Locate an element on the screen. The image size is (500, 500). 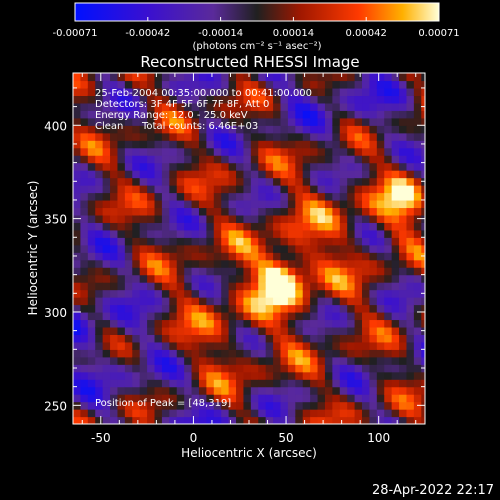
colorbar-tick-label: 0.00014 is located at coordinates (293, 33).